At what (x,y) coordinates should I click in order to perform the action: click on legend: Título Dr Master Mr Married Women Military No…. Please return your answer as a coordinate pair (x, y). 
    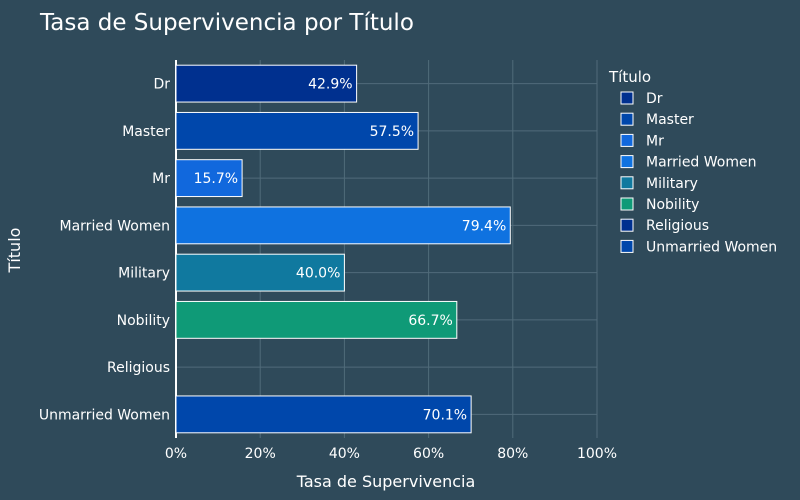
    Looking at the image, I should click on (692, 161).